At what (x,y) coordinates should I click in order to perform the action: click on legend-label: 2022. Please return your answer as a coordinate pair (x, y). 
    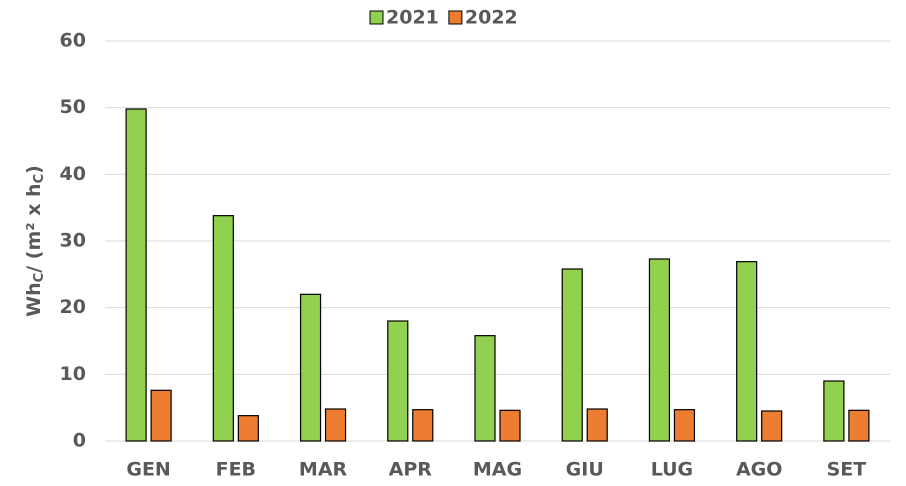
    Looking at the image, I should click on (491, 18).